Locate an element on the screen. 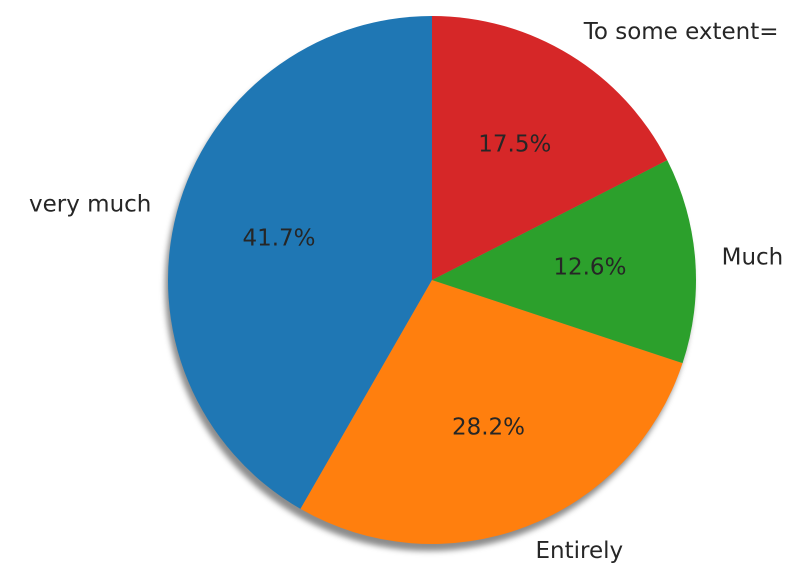 This screenshot has height=564, width=809. slice-label-very-much: very much is located at coordinates (90, 205).